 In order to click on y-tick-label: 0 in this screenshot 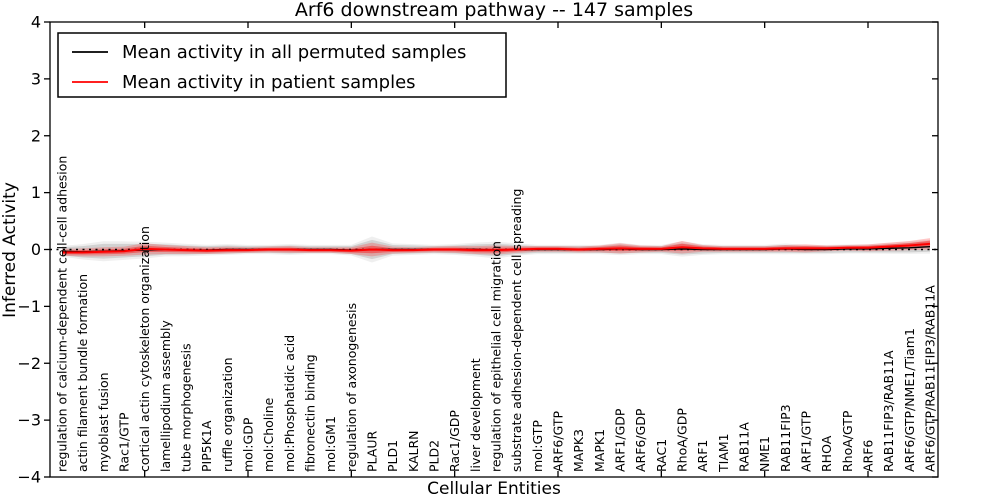, I will do `click(36, 249)`.